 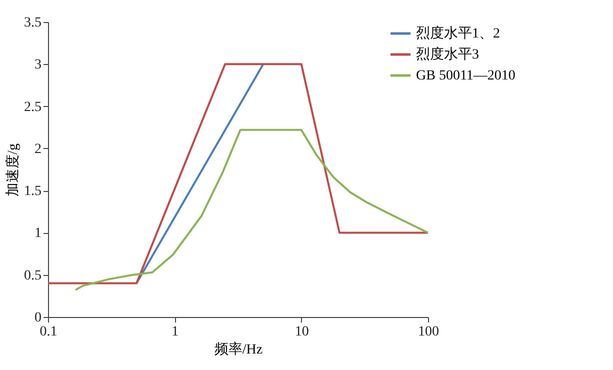 I want to click on legend-label: 烈度水平1、2, so click(x=458, y=34).